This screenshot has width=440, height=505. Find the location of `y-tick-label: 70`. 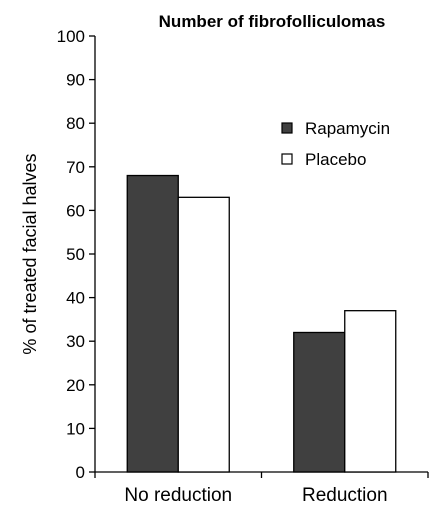

y-tick-label: 70 is located at coordinates (75, 167).